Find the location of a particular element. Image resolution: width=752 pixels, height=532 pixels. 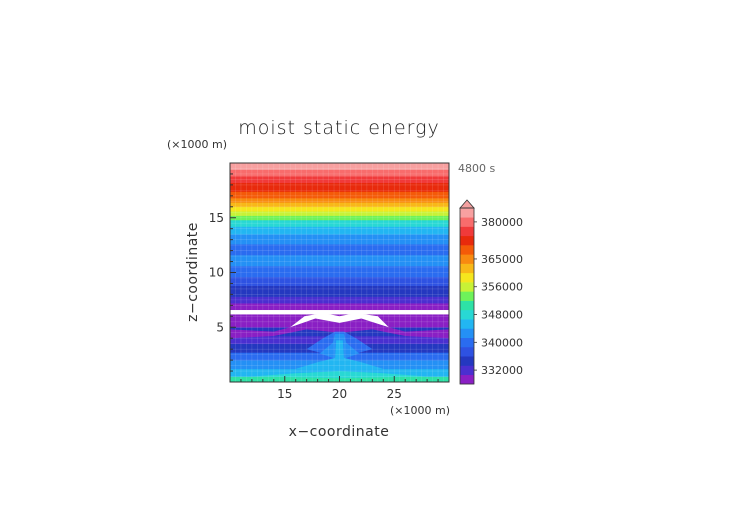

y-axis-unit: (×1000 m) is located at coordinates (197, 144).